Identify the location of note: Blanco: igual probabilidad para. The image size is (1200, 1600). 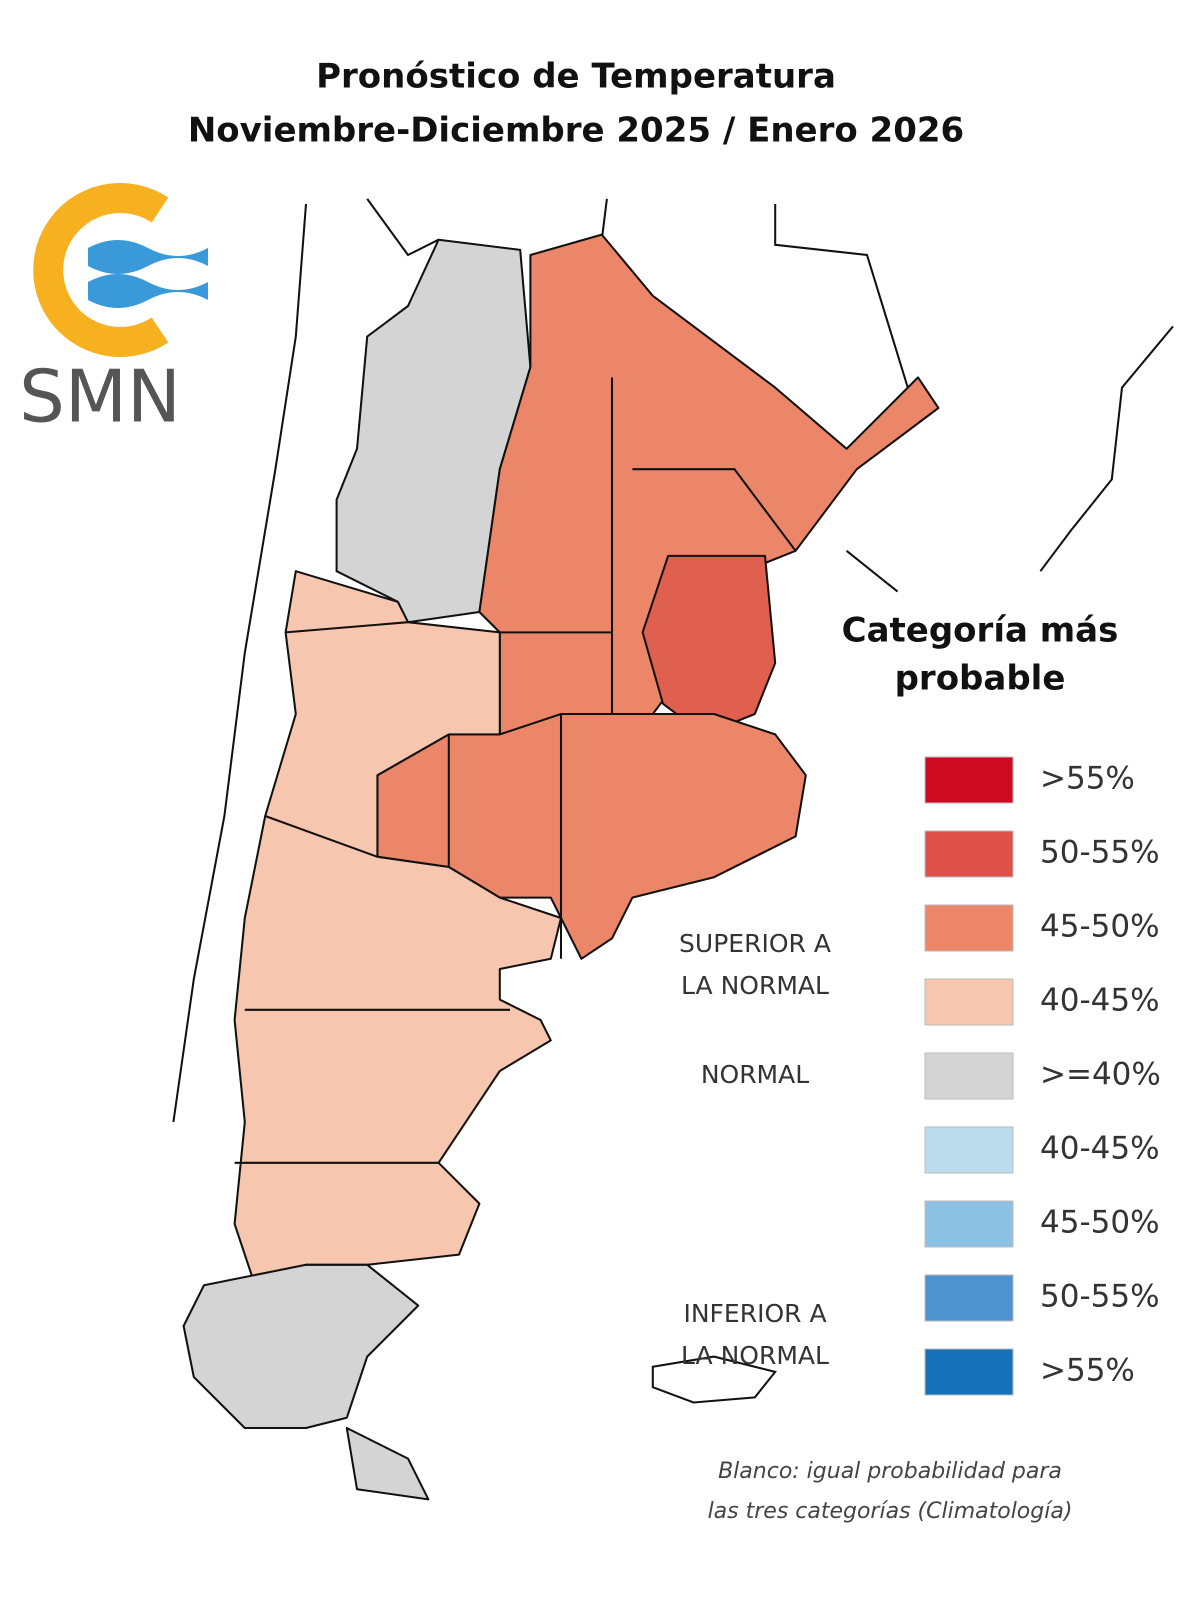
(890, 1471).